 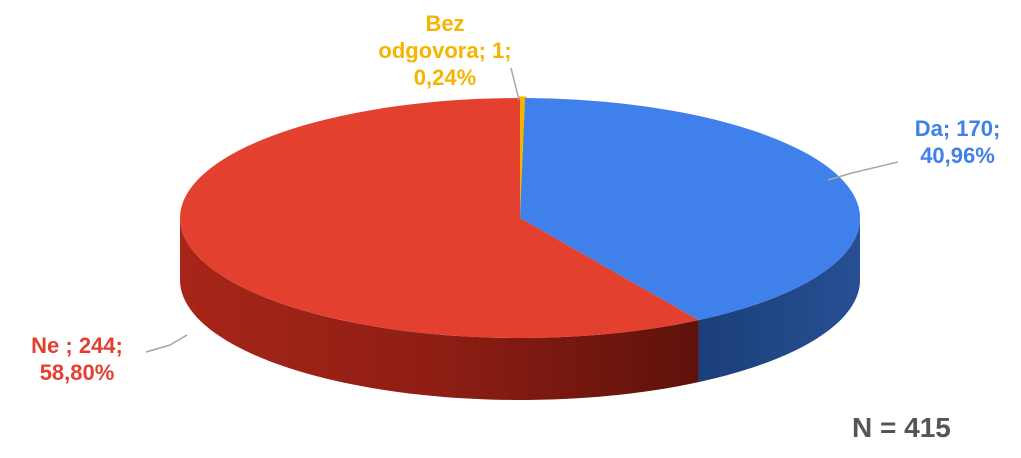 What do you see at coordinates (77, 372) in the screenshot?
I see `data-label-line: 58,80%` at bounding box center [77, 372].